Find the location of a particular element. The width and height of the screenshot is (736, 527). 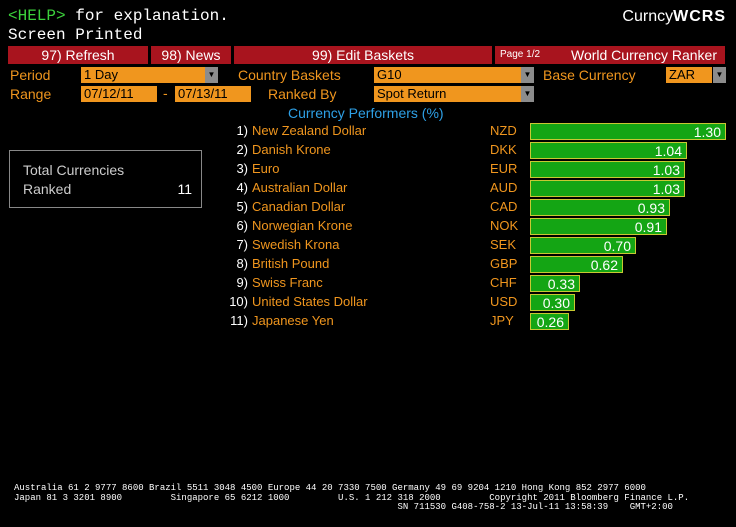

app-title-function: WCRS is located at coordinates (699, 16).